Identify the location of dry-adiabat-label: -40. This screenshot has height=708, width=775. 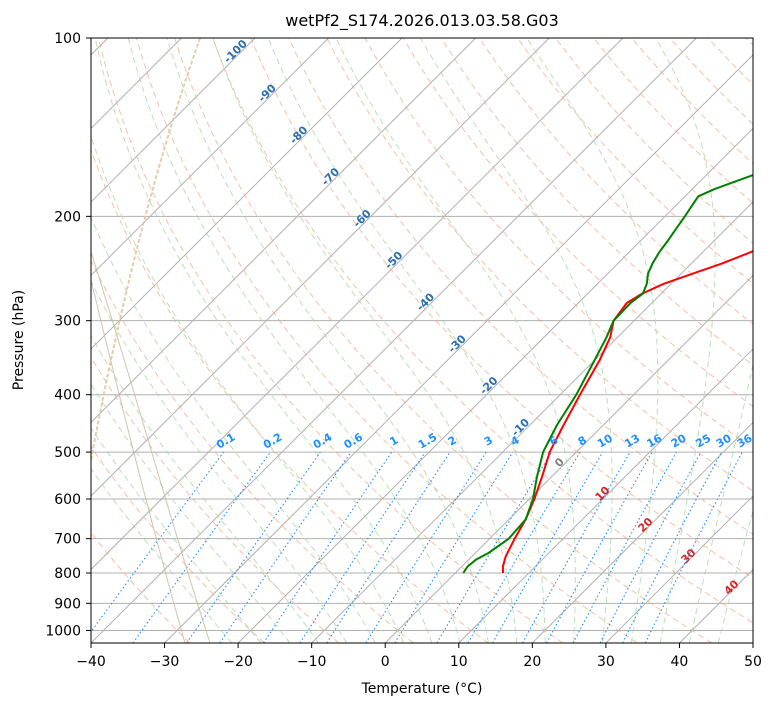
(425, 301).